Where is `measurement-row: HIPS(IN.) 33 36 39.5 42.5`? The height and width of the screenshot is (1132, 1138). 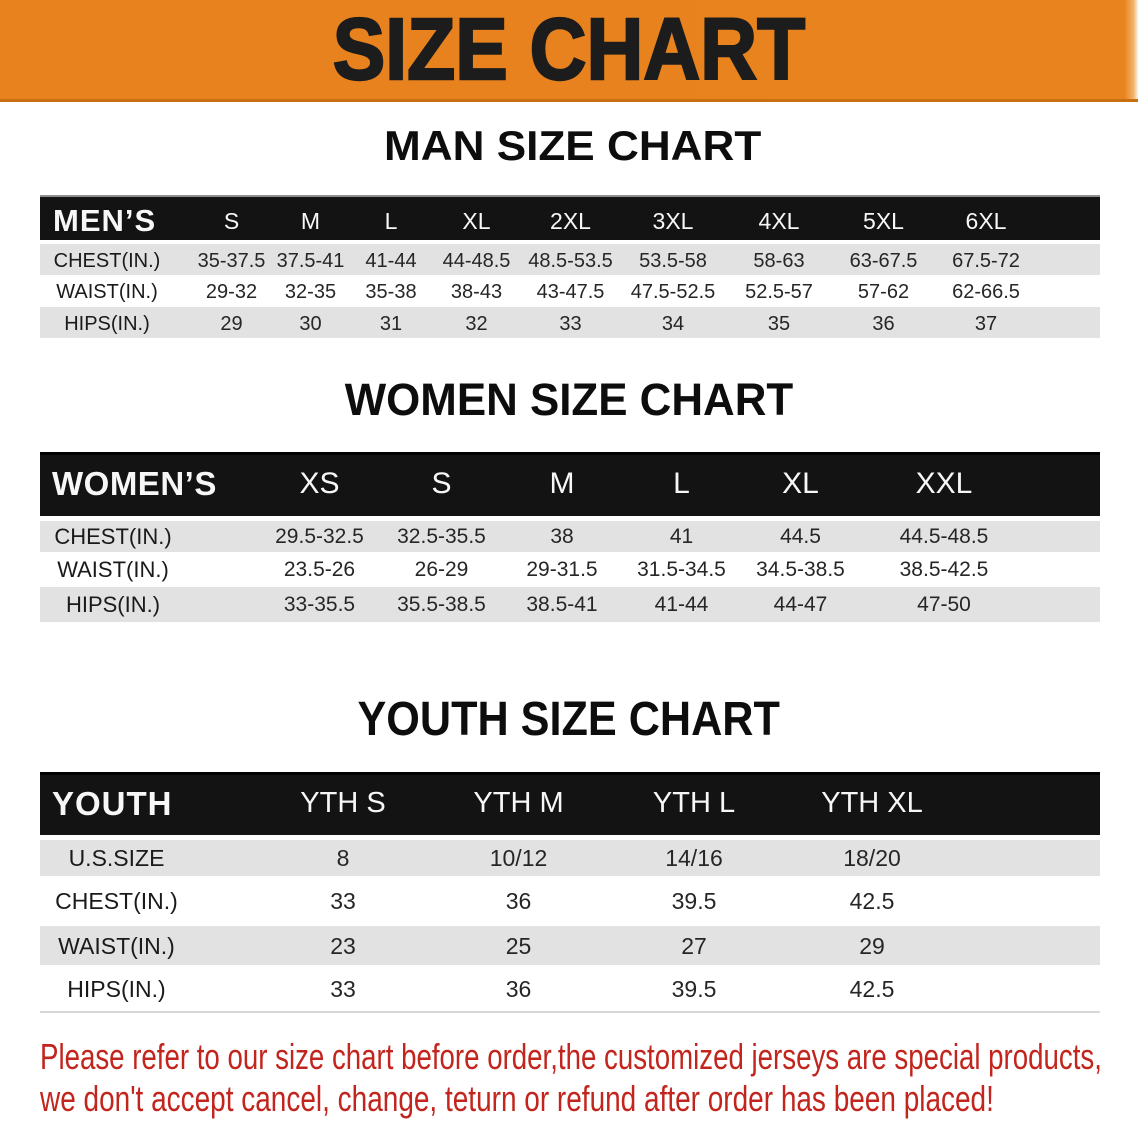
measurement-row: HIPS(IN.) 33 36 39.5 42.5 is located at coordinates (570, 989).